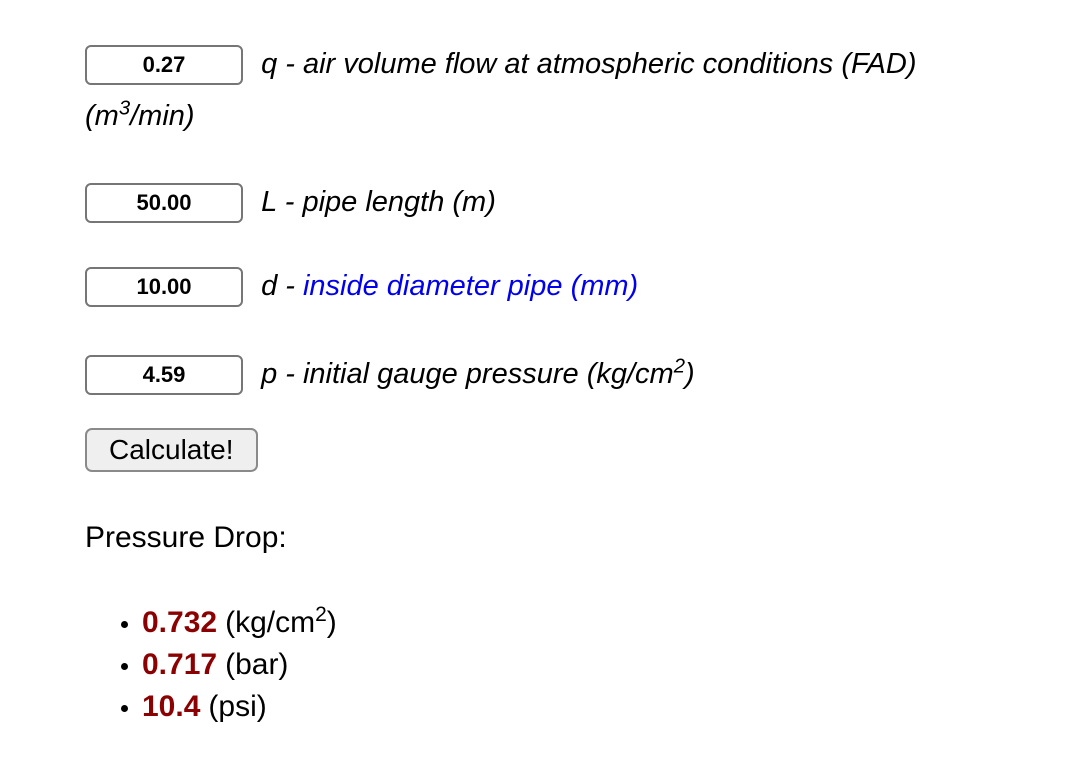 The image size is (1080, 764). I want to click on diameter-row-line1: d - inside diameter pipe (mm), so click(362, 287).